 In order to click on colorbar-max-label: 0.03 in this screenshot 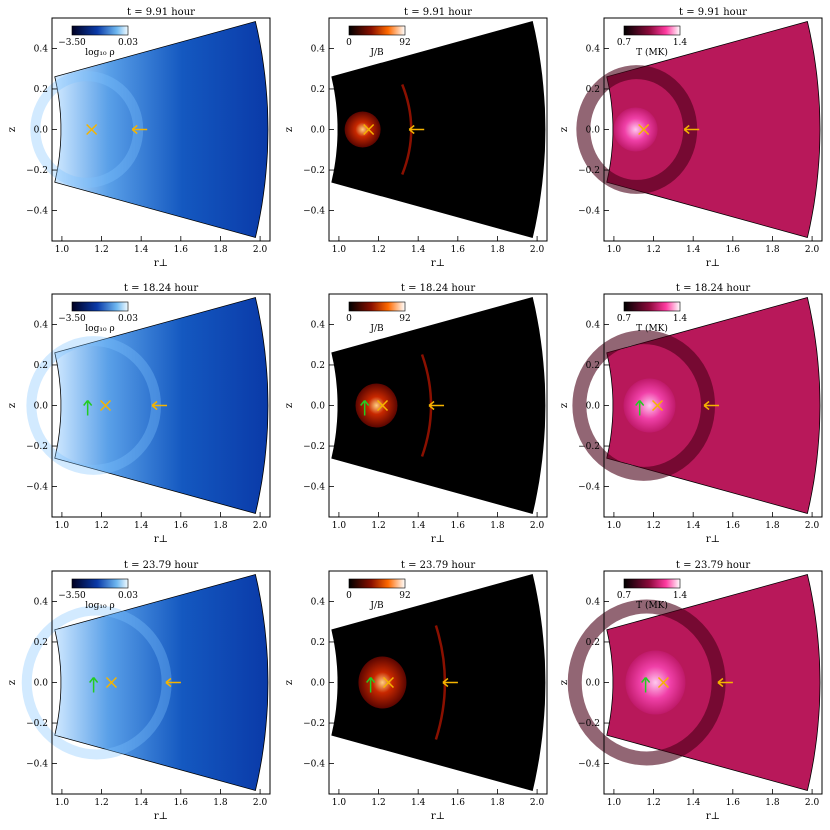, I will do `click(128, 43)`.